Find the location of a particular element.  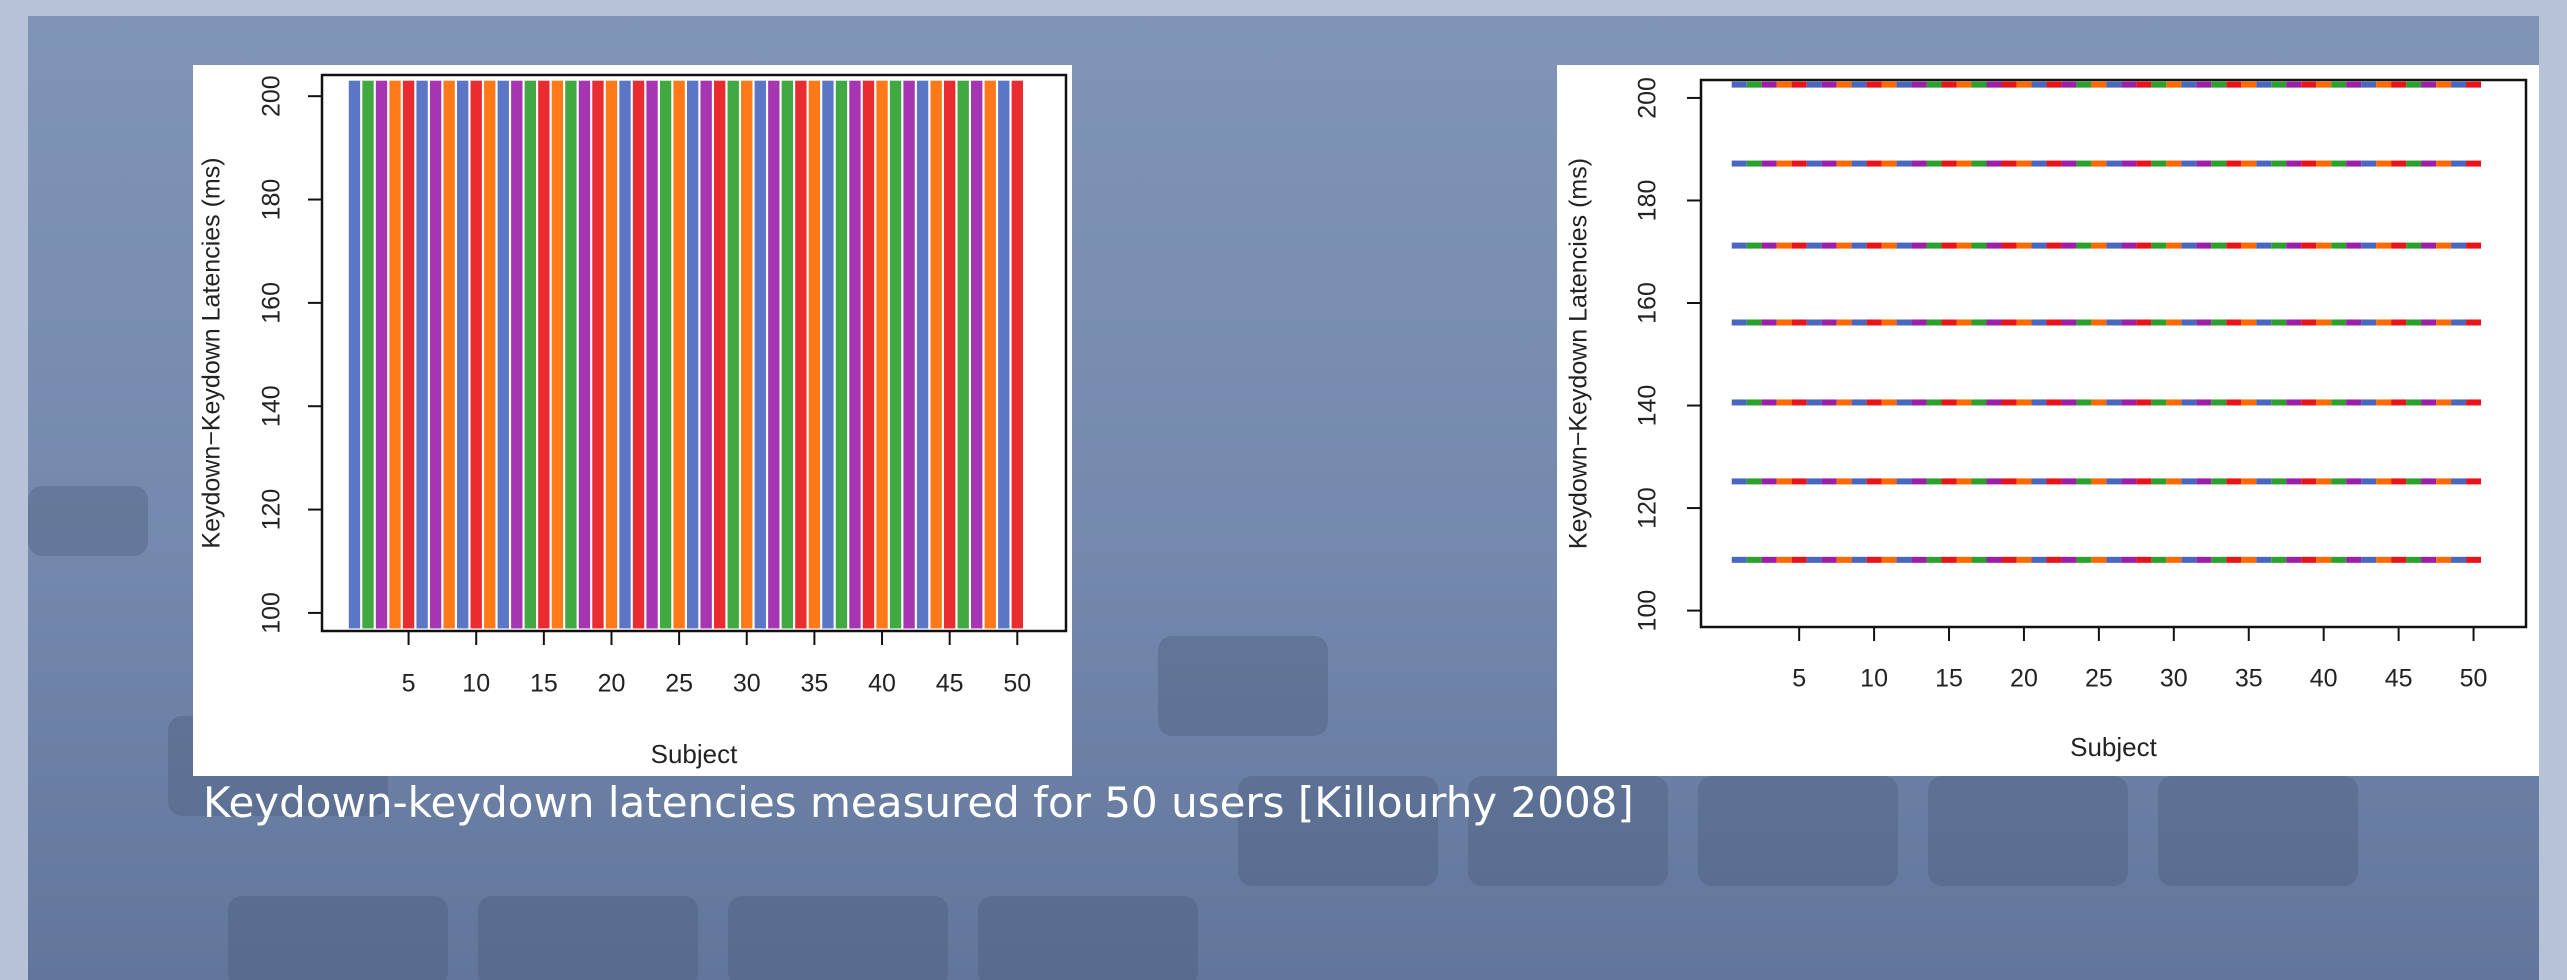

y-axis-label: Keydown−Keydown Latencies (ms) is located at coordinates (212, 352).